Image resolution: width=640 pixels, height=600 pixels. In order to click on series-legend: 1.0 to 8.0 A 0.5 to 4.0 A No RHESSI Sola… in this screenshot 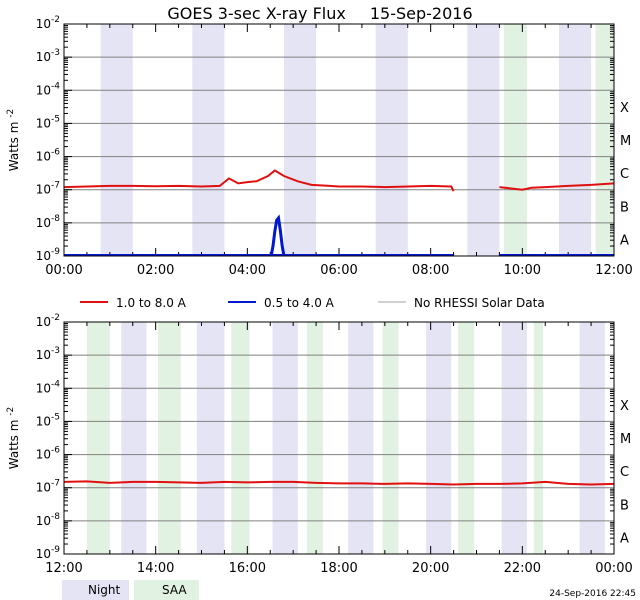, I will do `click(312, 303)`.